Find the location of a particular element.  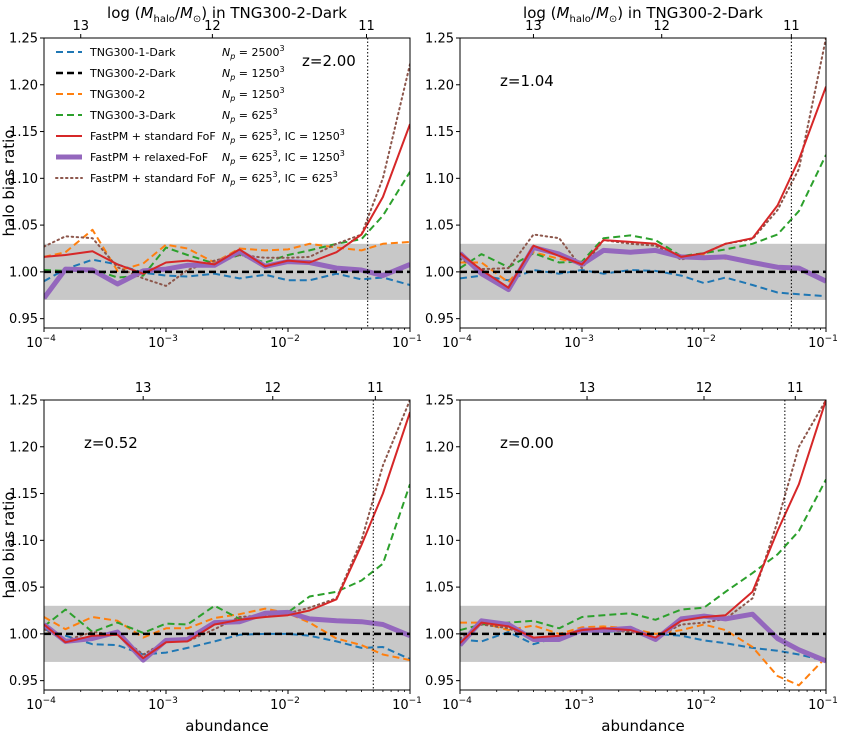

legend-np: Np = 6253, IC = 6253 is located at coordinates (280, 178).